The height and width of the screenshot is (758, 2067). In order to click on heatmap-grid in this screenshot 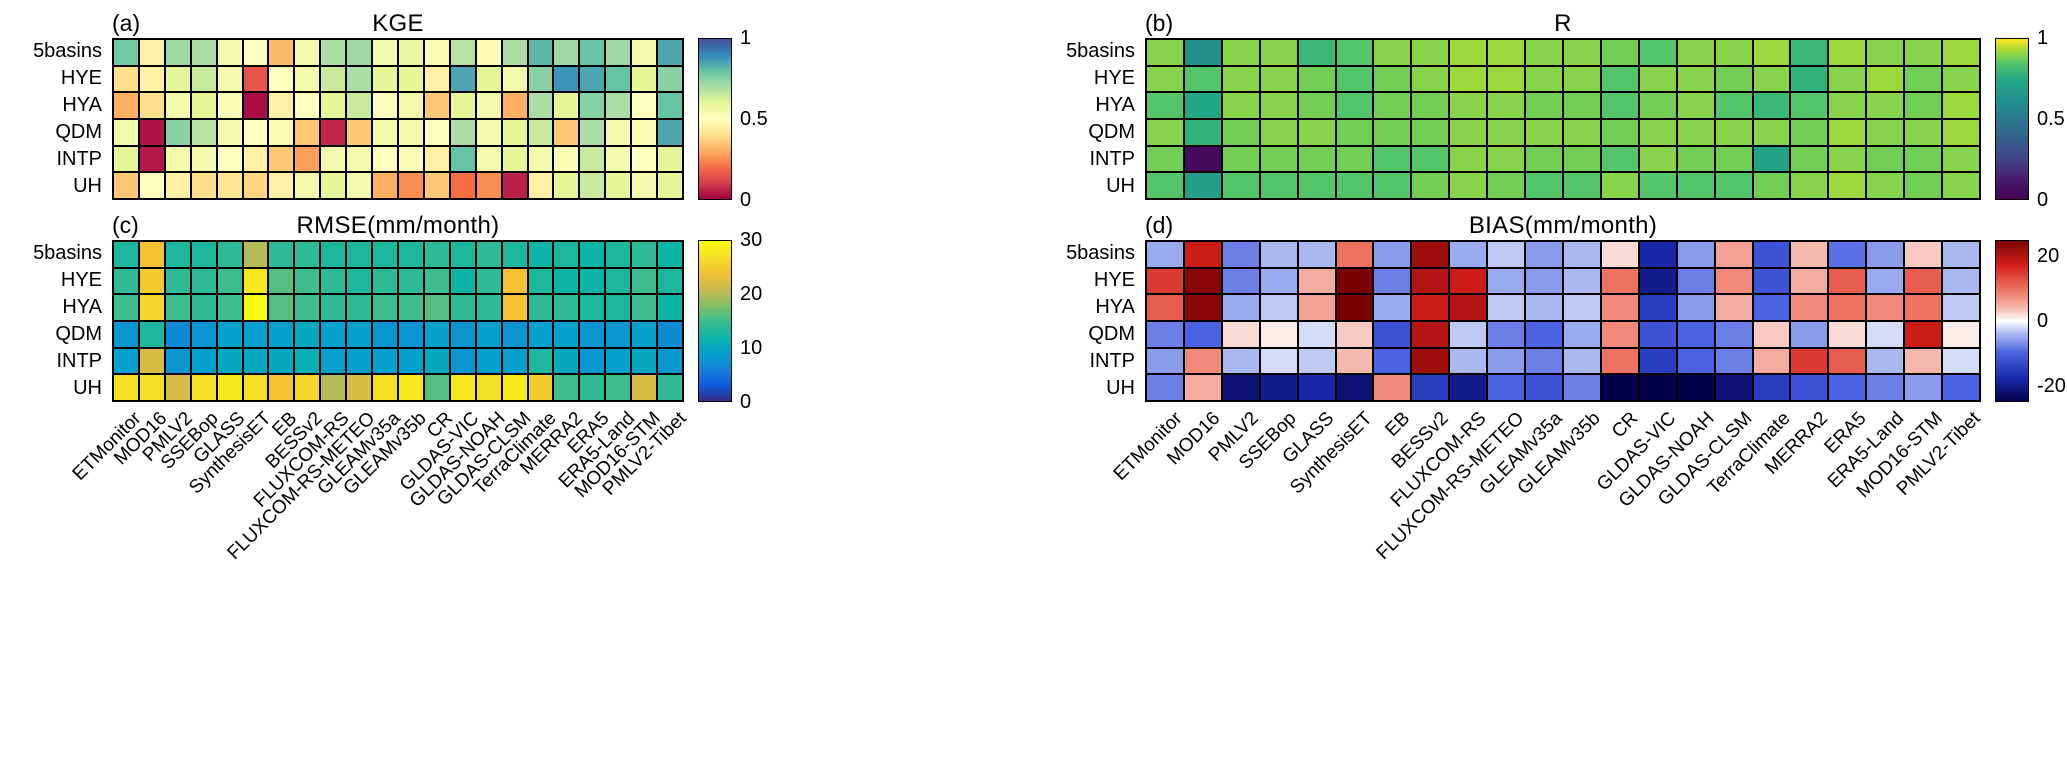, I will do `click(398, 119)`.